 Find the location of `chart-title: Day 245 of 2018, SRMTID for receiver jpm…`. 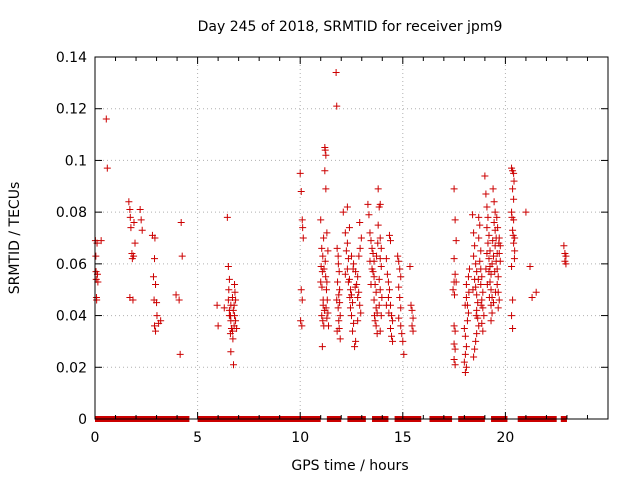

chart-title: Day 245 of 2018, SRMTID for receiver jpm… is located at coordinates (350, 27).